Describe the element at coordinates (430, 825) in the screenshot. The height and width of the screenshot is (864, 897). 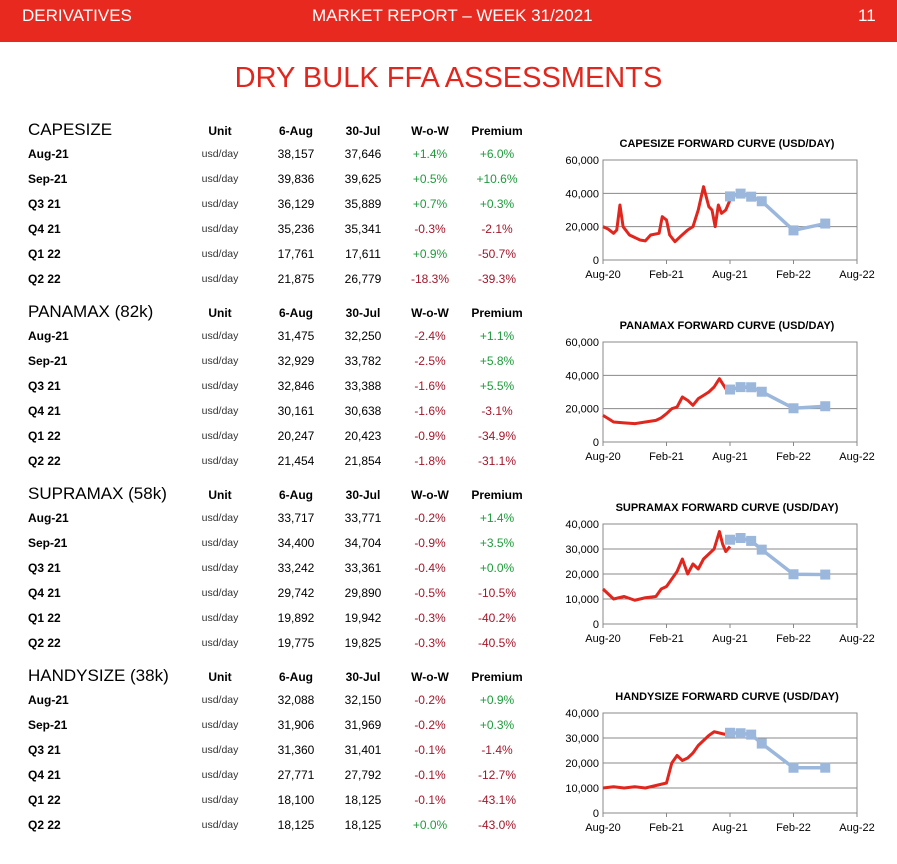
I see `wow-change: +0.0%` at that location.